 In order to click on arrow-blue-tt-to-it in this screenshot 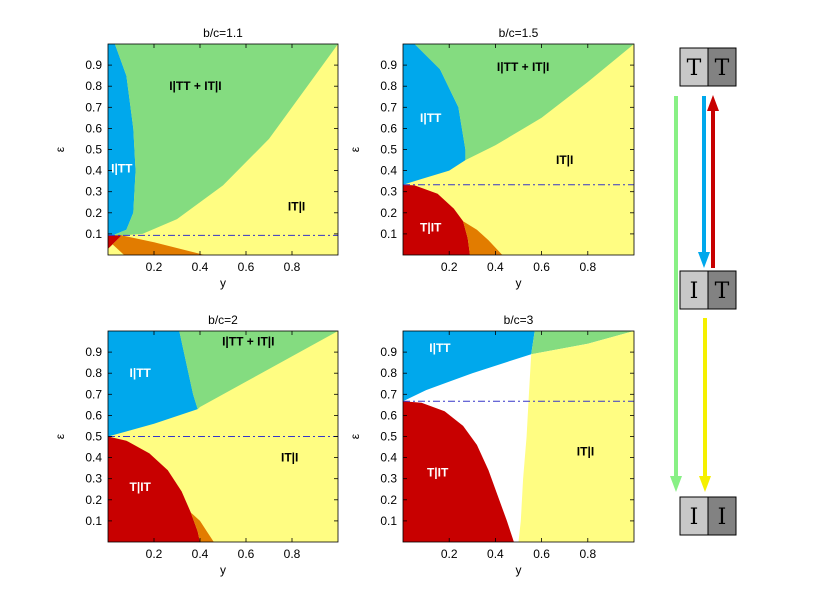, I will do `click(704, 182)`.